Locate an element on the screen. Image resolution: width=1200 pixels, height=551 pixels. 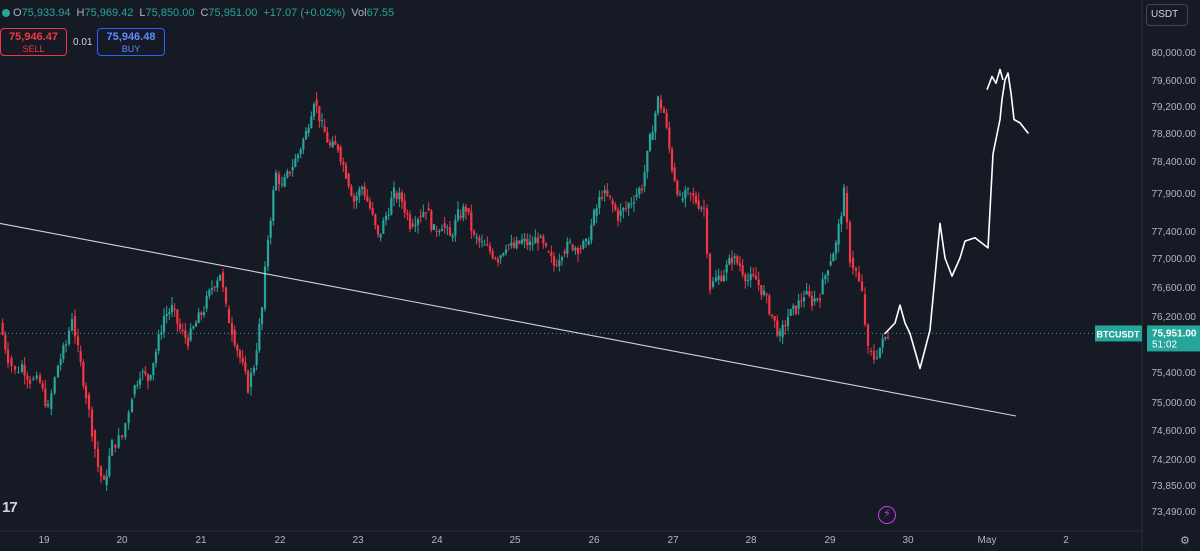
symbol-label: BTCUSDT is located at coordinates (1118, 334).